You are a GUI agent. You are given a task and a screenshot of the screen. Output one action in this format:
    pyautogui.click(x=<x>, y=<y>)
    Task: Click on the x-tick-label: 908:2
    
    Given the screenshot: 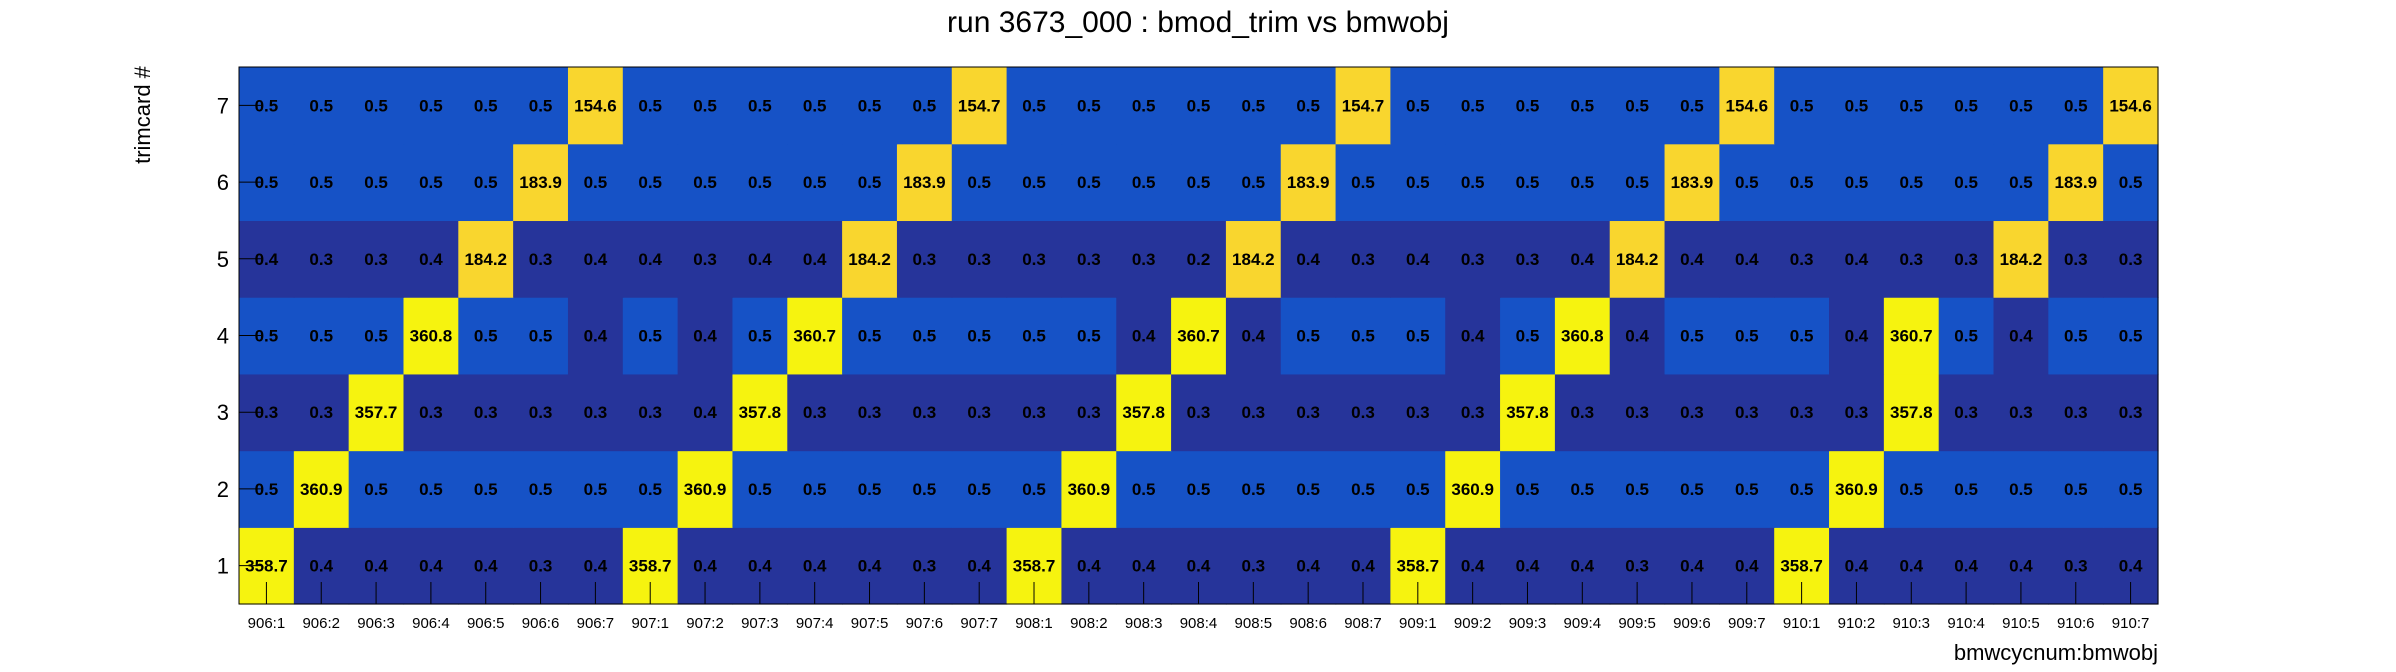 What is the action you would take?
    pyautogui.click(x=1089, y=623)
    